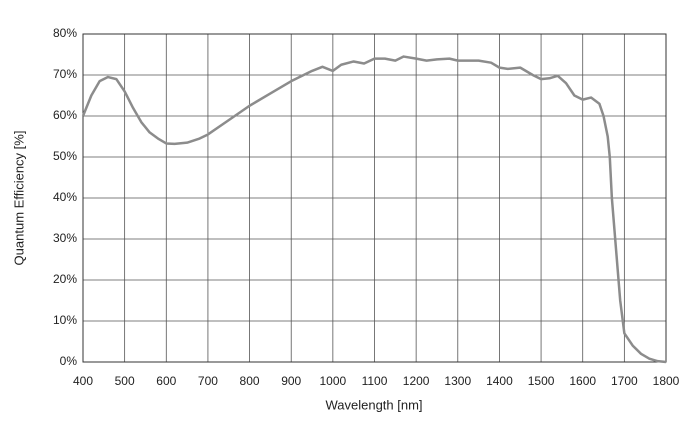  What do you see at coordinates (65, 197) in the screenshot?
I see `y-tick-label: 40%` at bounding box center [65, 197].